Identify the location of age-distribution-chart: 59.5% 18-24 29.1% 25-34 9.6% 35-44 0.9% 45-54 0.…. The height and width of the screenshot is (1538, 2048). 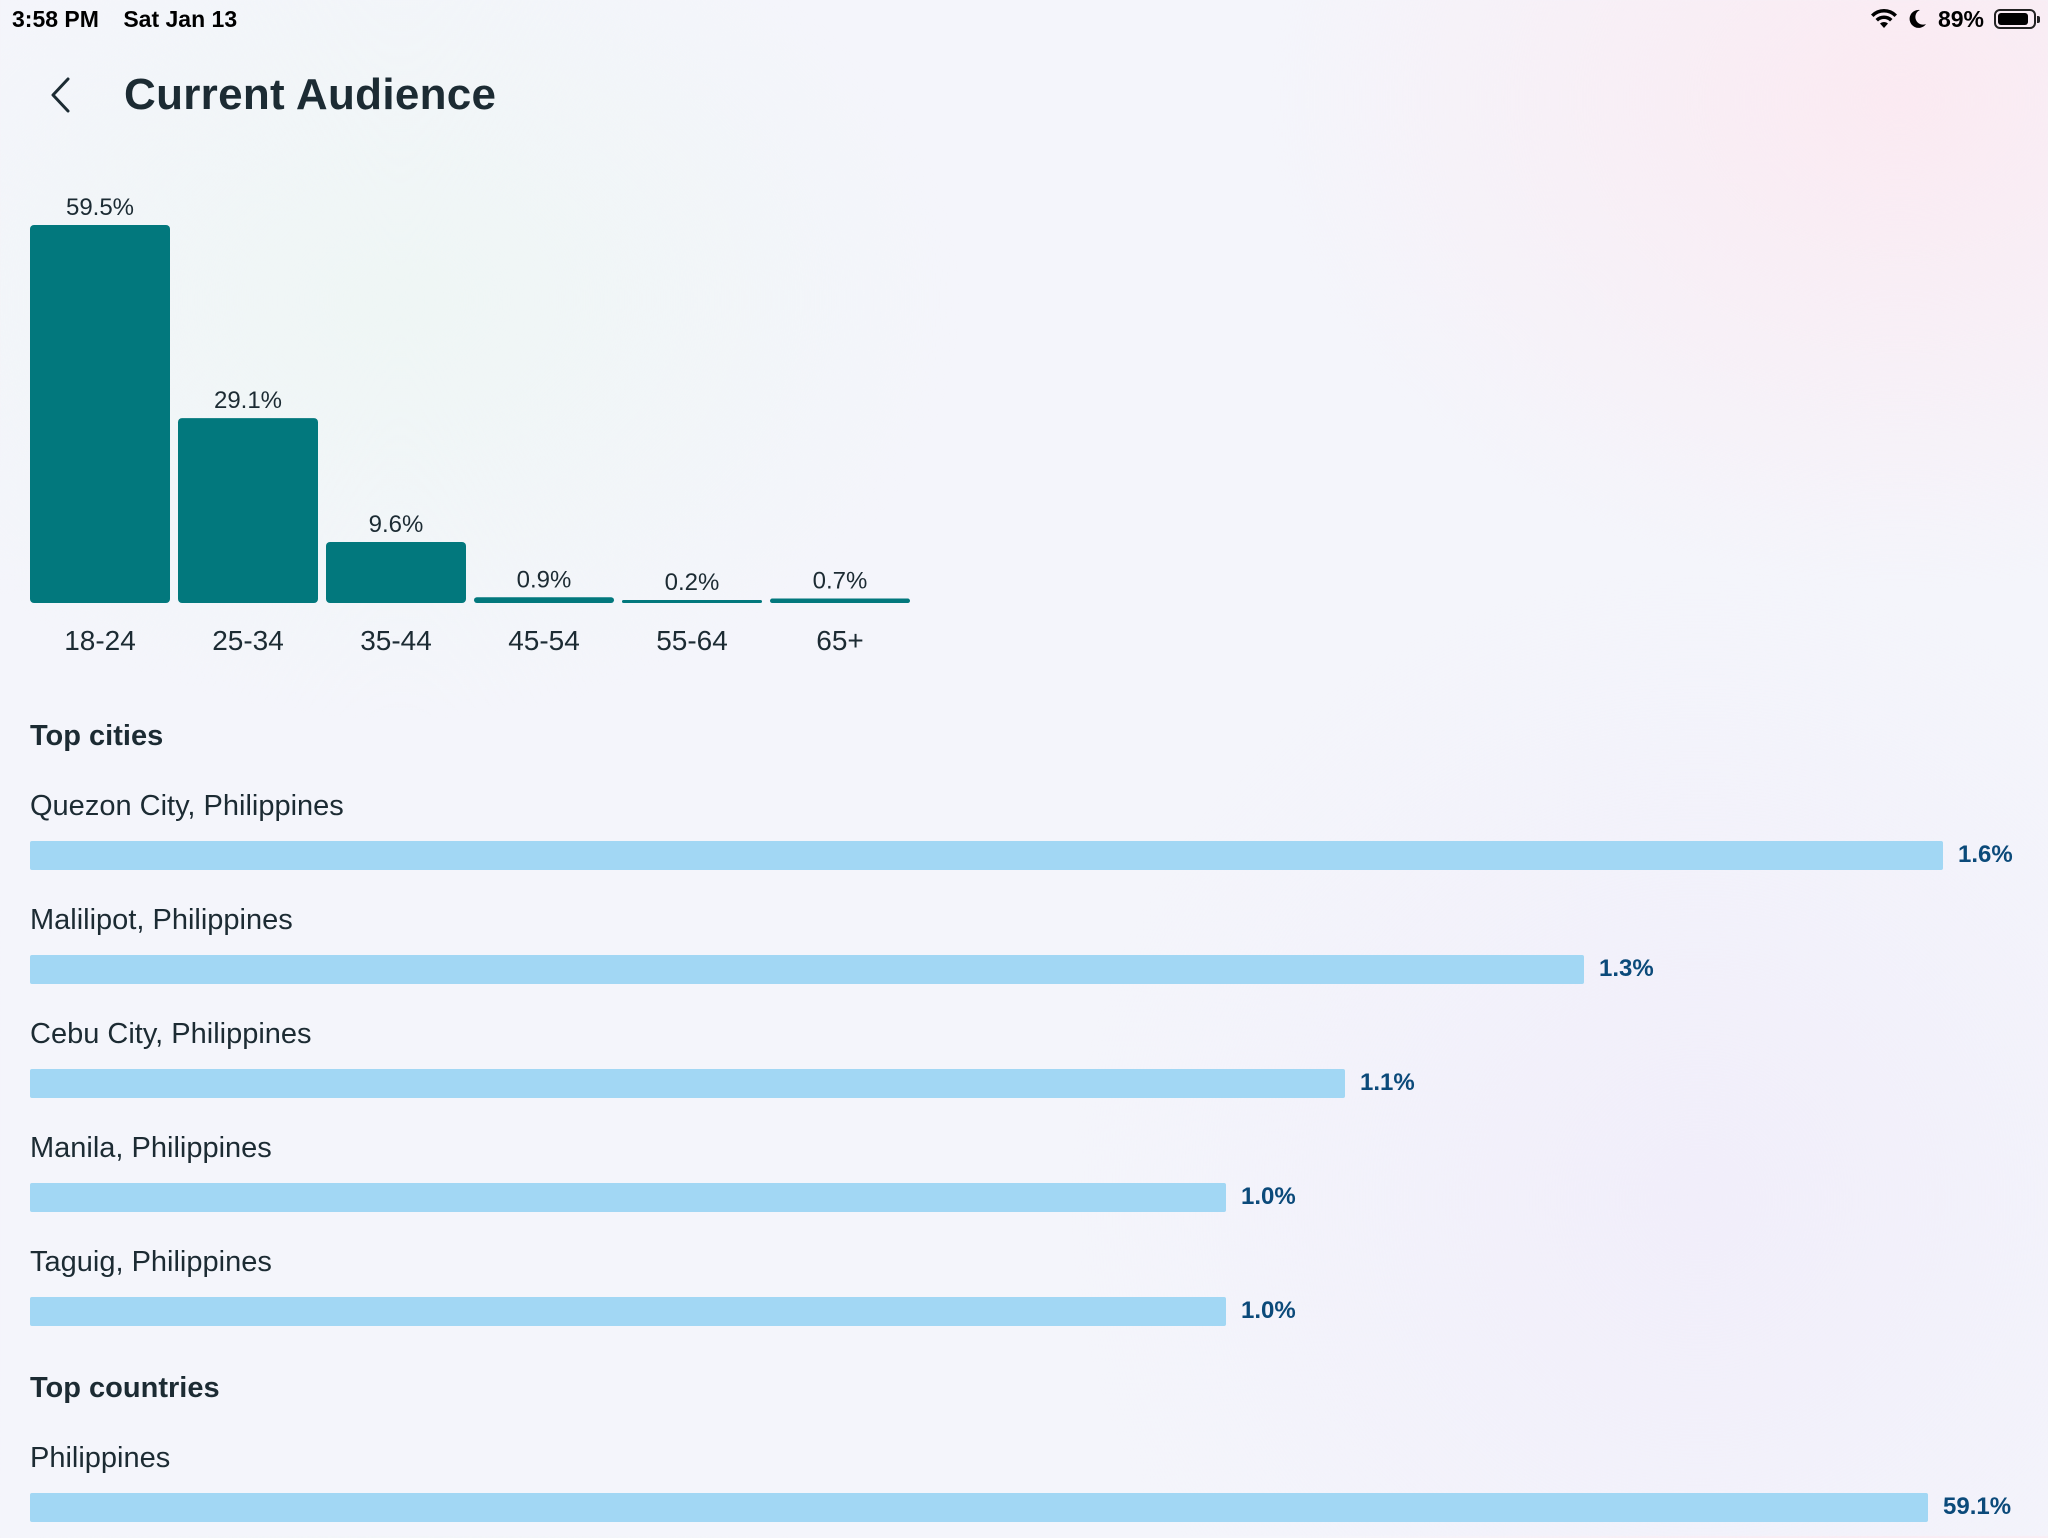
(470, 425).